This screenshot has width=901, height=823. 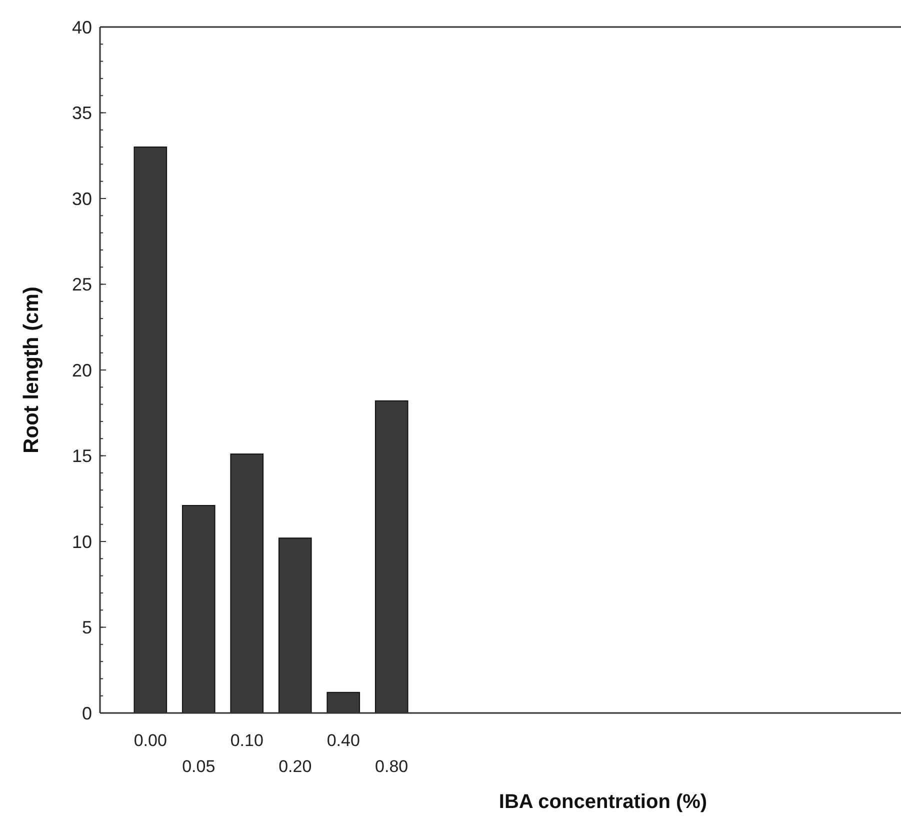 I want to click on y-tick-label: 15, so click(x=82, y=456).